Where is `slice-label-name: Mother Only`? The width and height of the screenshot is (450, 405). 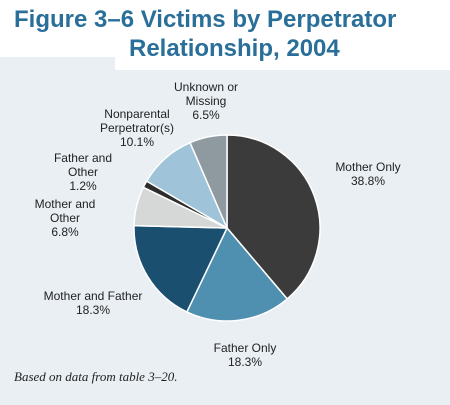 slice-label-name: Mother Only is located at coordinates (368, 167).